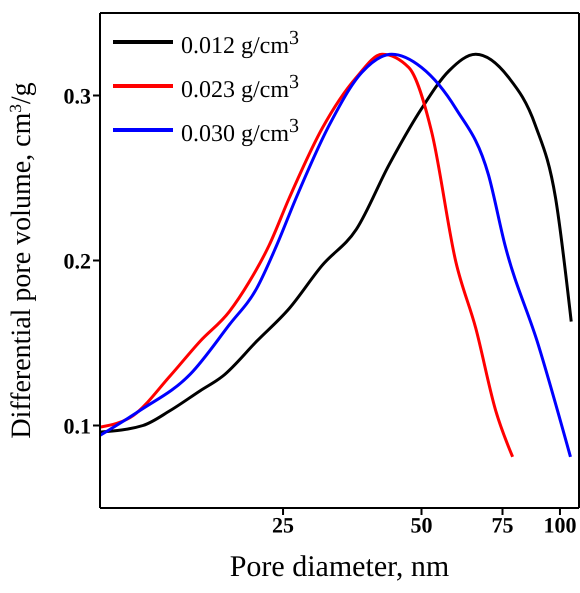 The width and height of the screenshot is (580, 593). Describe the element at coordinates (240, 131) in the screenshot. I see `legend-label: 0.030 g/cm$^{3}$` at that location.